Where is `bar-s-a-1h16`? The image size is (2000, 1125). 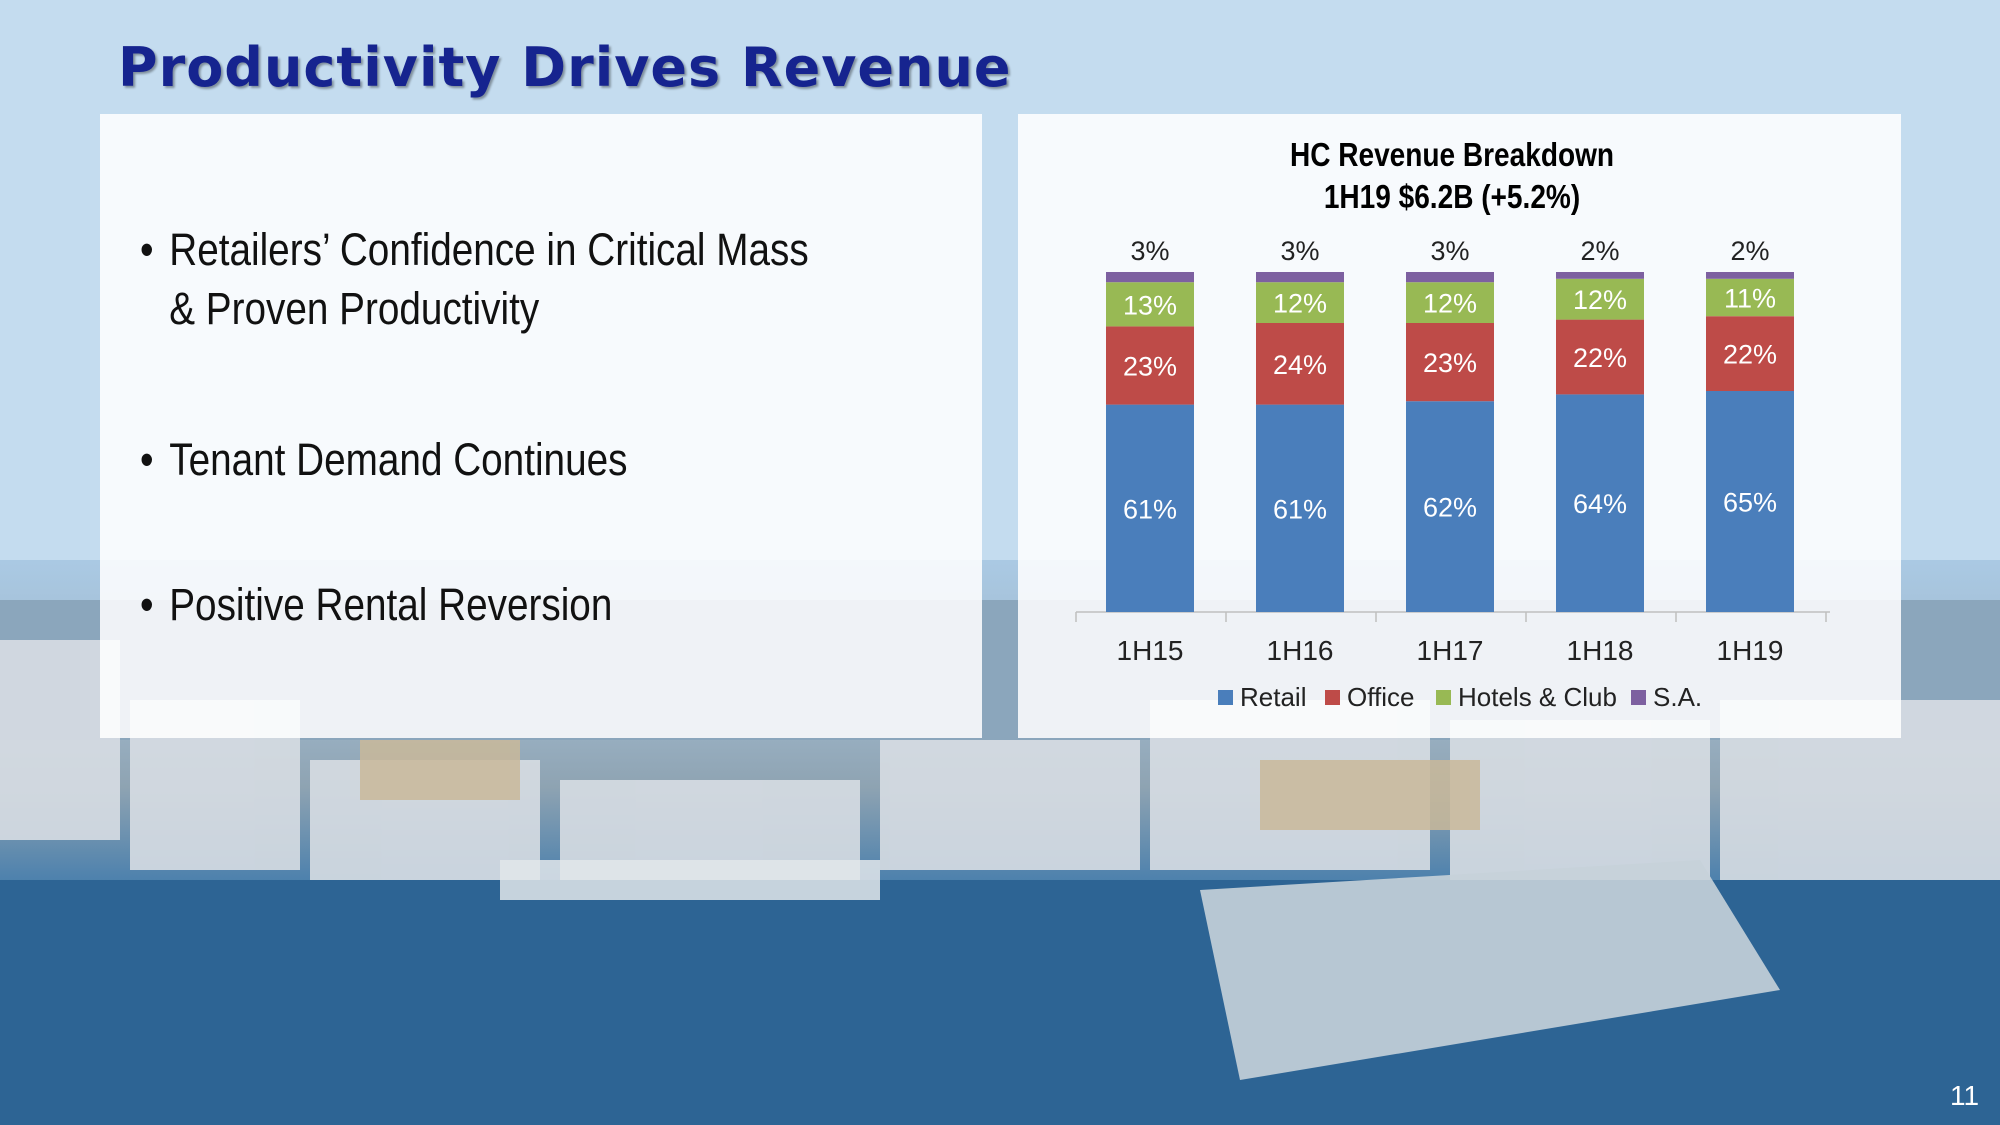
bar-s-a-1h16 is located at coordinates (1300, 277).